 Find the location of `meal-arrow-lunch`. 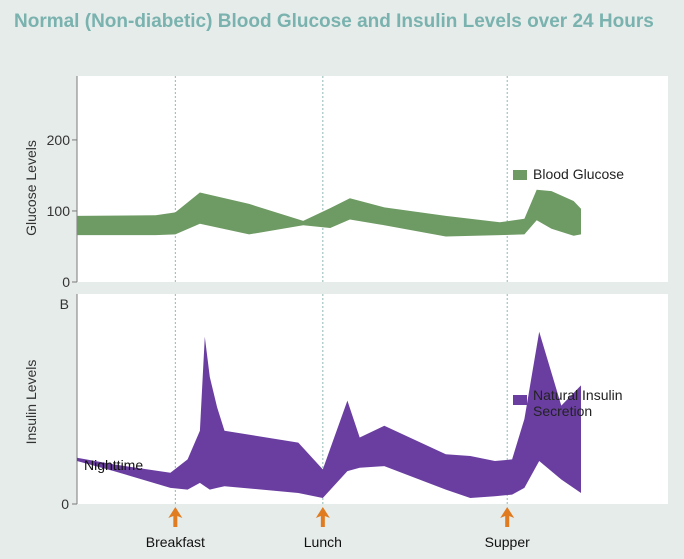

meal-arrow-lunch is located at coordinates (322, 517).